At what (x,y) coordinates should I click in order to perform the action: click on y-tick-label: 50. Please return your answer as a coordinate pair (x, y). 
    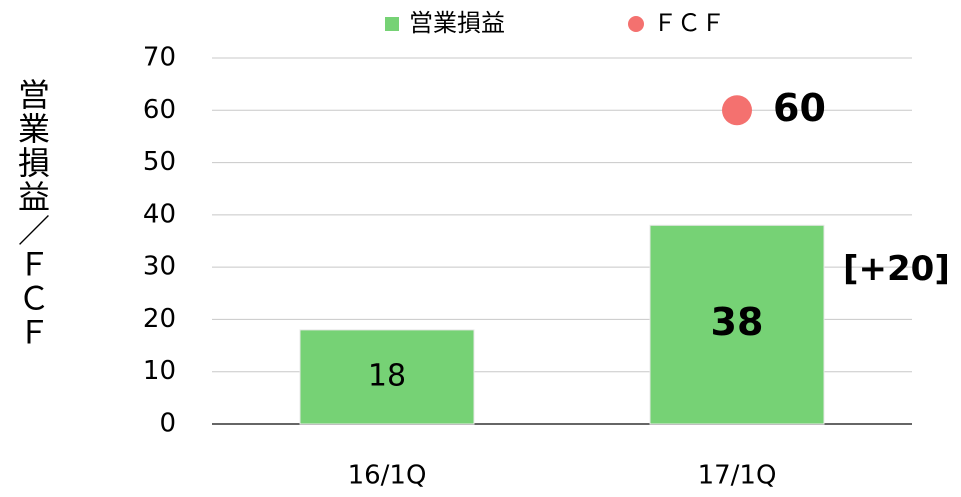
    Looking at the image, I should click on (159, 162).